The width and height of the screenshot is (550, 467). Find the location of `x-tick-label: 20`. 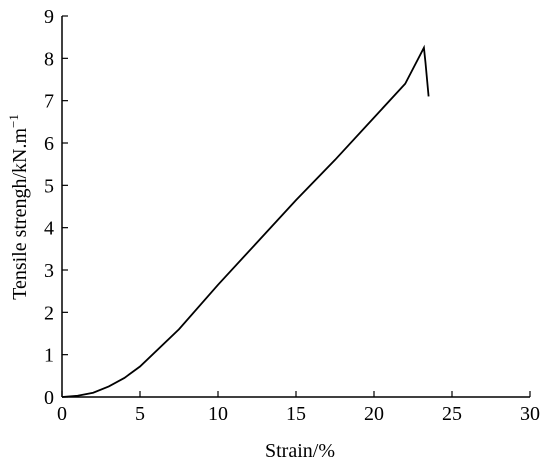

x-tick-label: 20 is located at coordinates (374, 414).